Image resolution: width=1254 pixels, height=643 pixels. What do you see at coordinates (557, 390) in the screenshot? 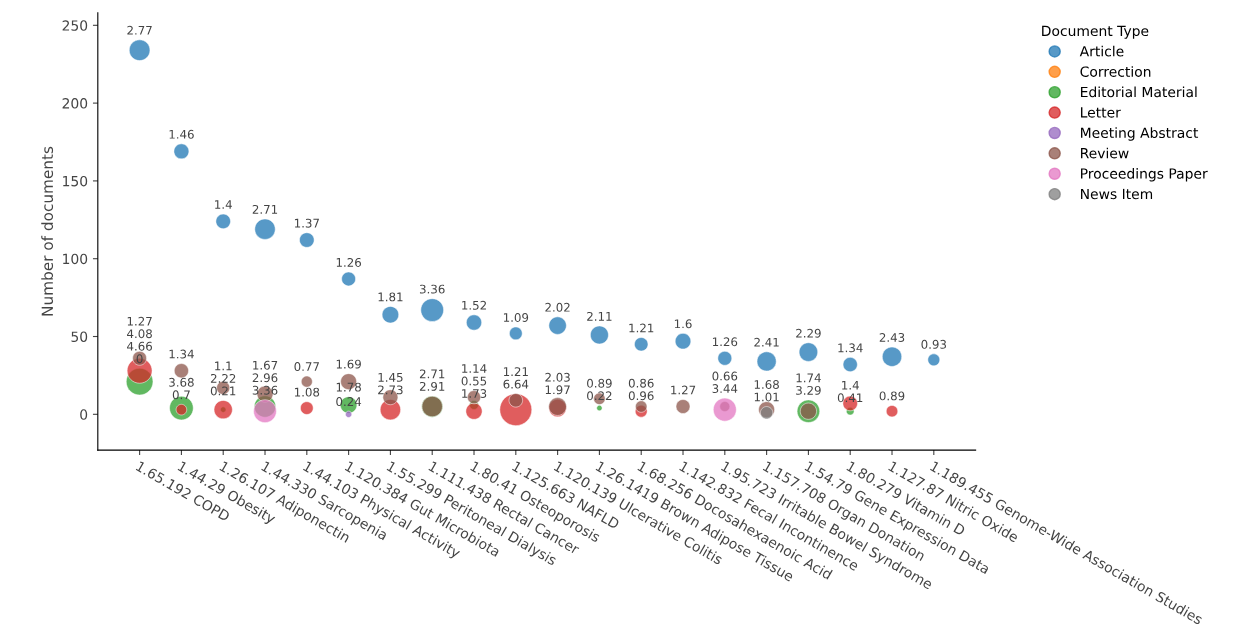
I see `annotation: 1.97` at bounding box center [557, 390].